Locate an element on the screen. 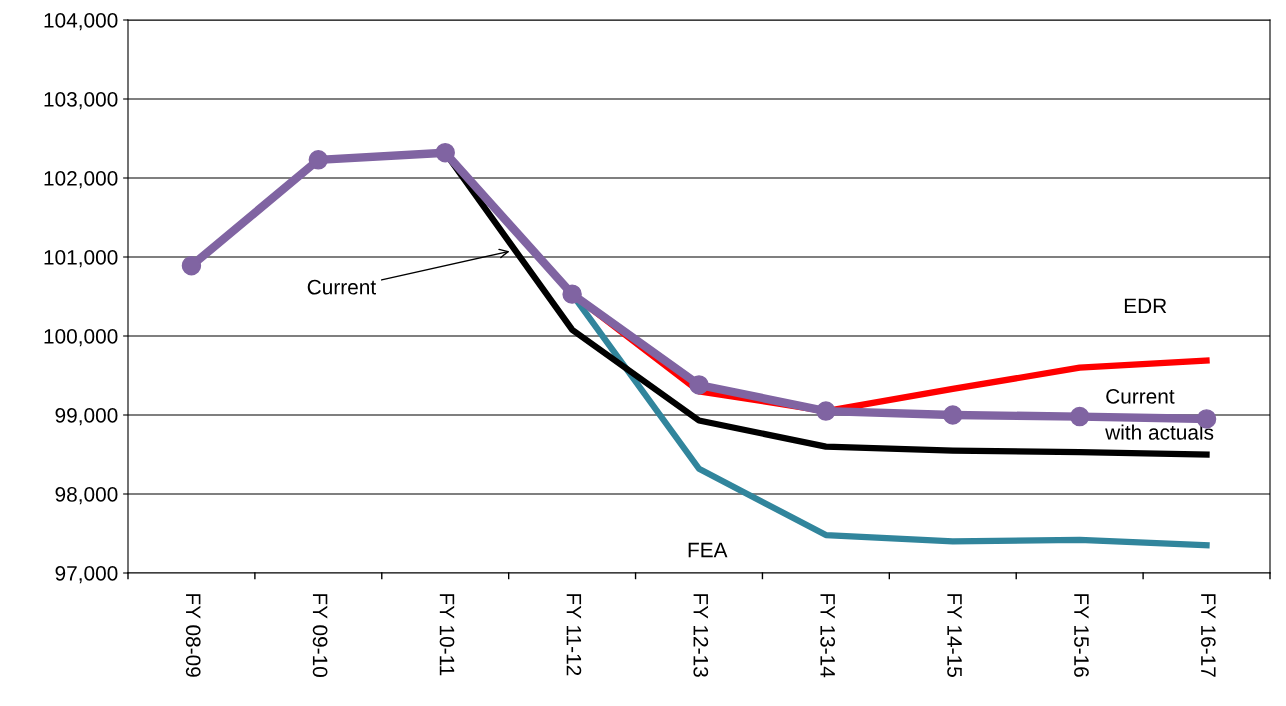 Image resolution: width=1286 pixels, height=706 pixels. x-tick-label: FY 08-09 is located at coordinates (193, 635).